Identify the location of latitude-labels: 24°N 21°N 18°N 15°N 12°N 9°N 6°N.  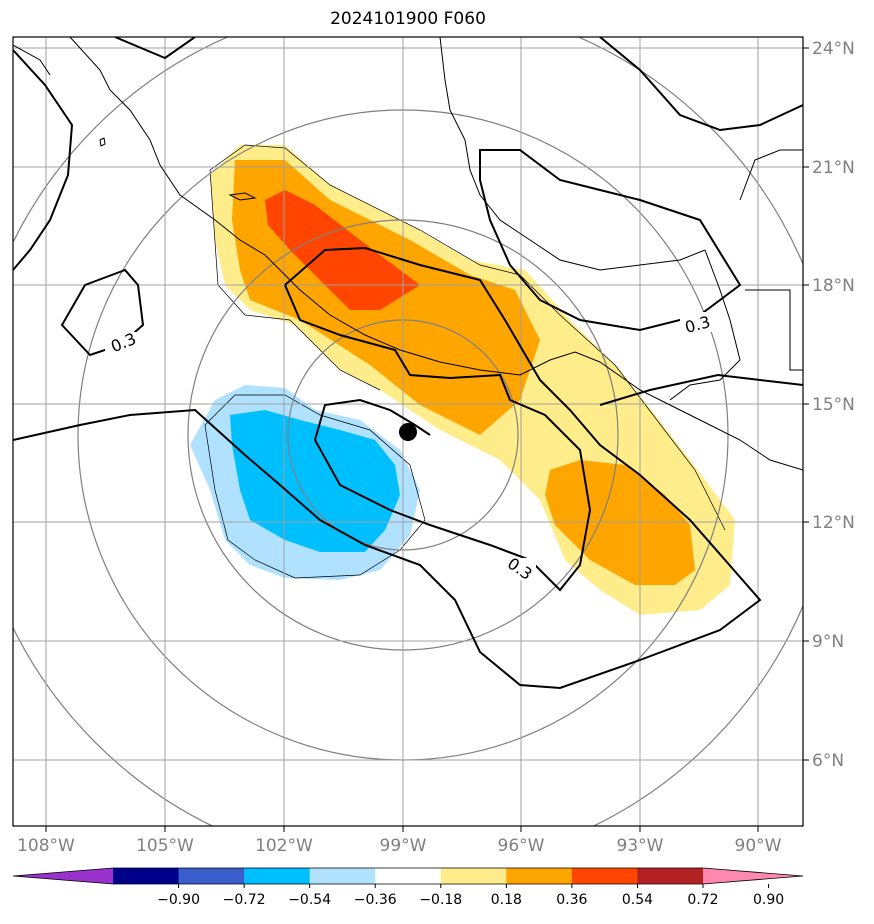
(833, 405).